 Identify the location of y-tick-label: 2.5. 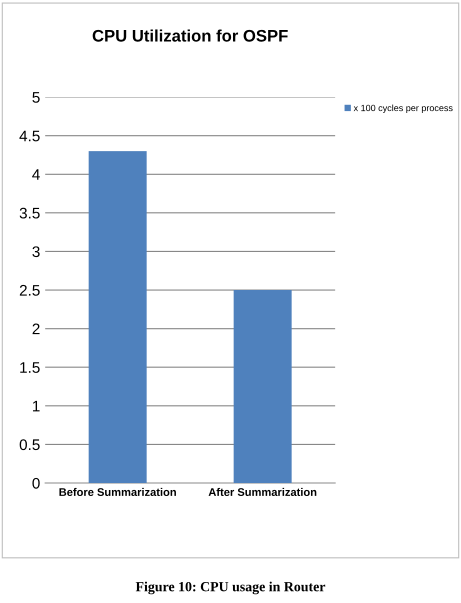
(30, 290).